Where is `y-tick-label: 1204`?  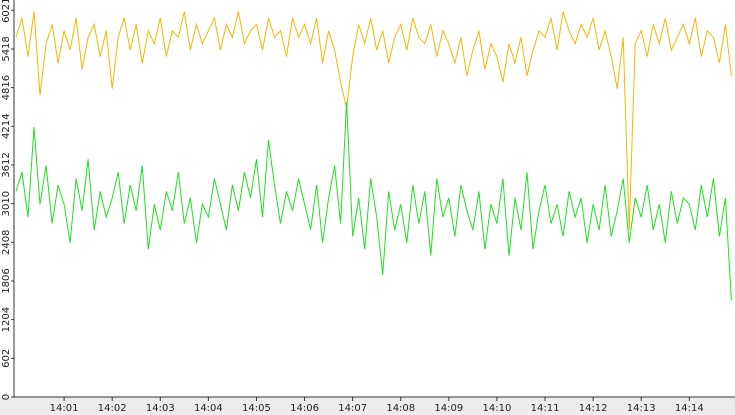 y-tick-label: 1204 is located at coordinates (6, 319).